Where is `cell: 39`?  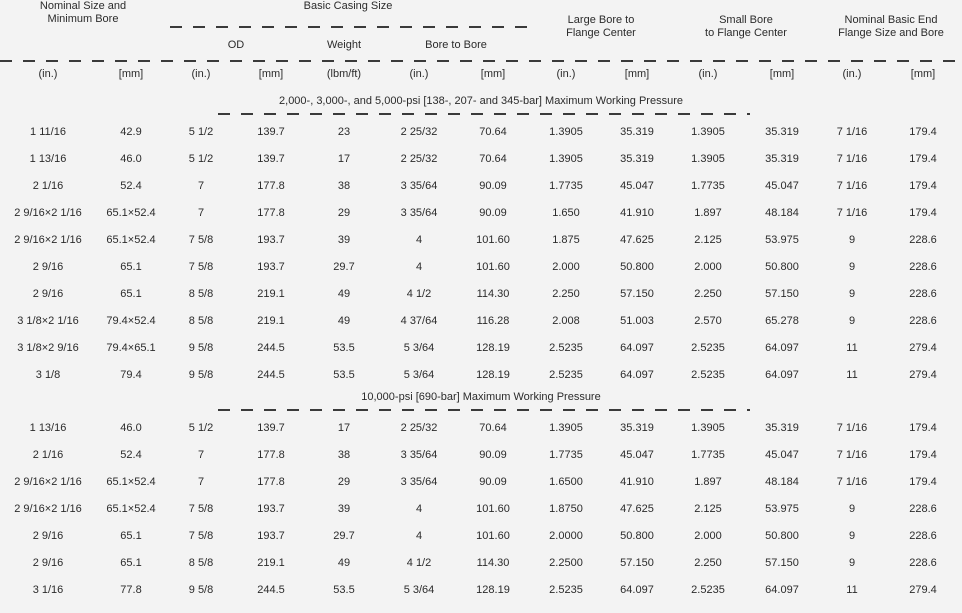 cell: 39 is located at coordinates (344, 239).